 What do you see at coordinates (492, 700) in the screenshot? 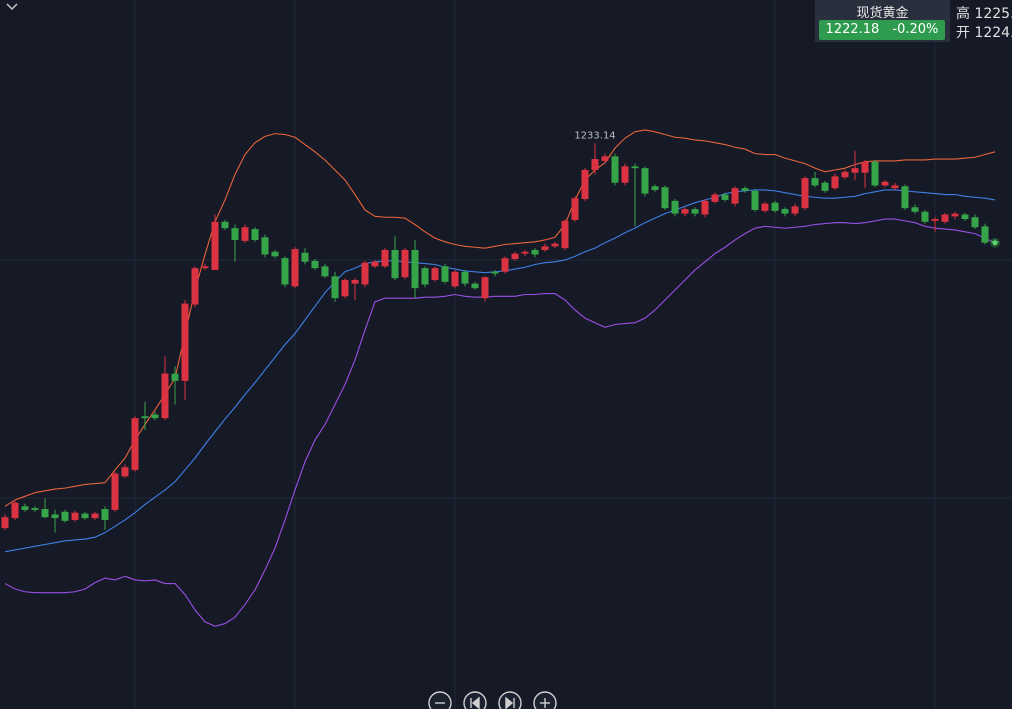
I see `zoom-controls` at bounding box center [492, 700].